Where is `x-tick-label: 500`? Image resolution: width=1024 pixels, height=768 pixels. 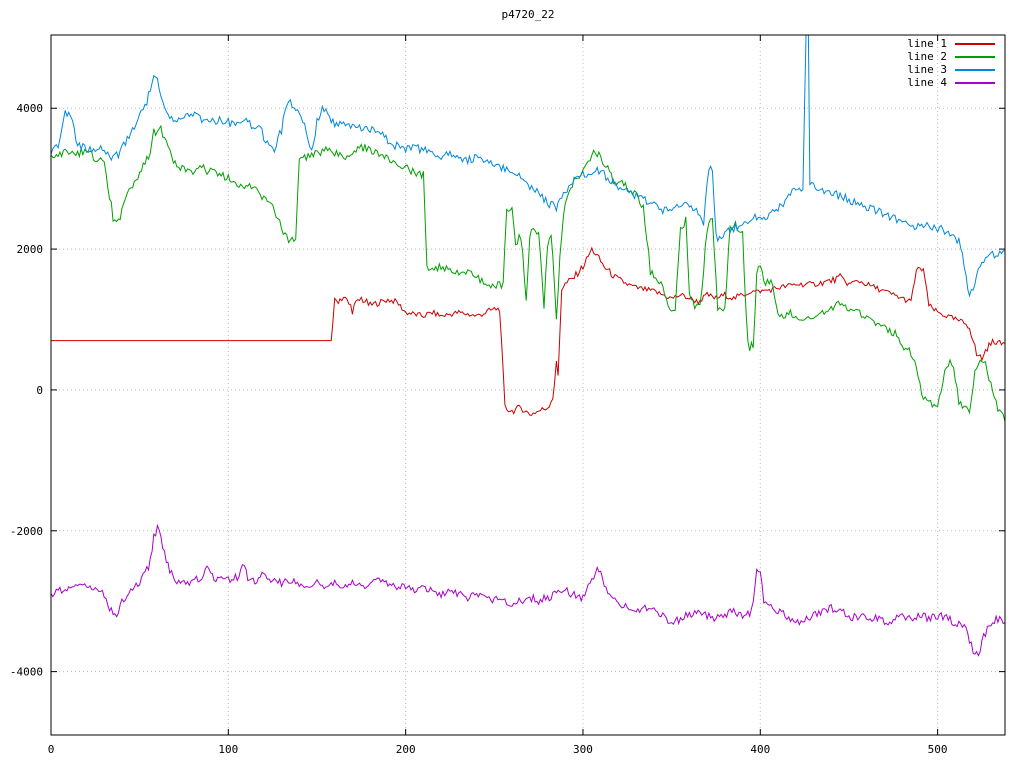
x-tick-label: 500 is located at coordinates (938, 749).